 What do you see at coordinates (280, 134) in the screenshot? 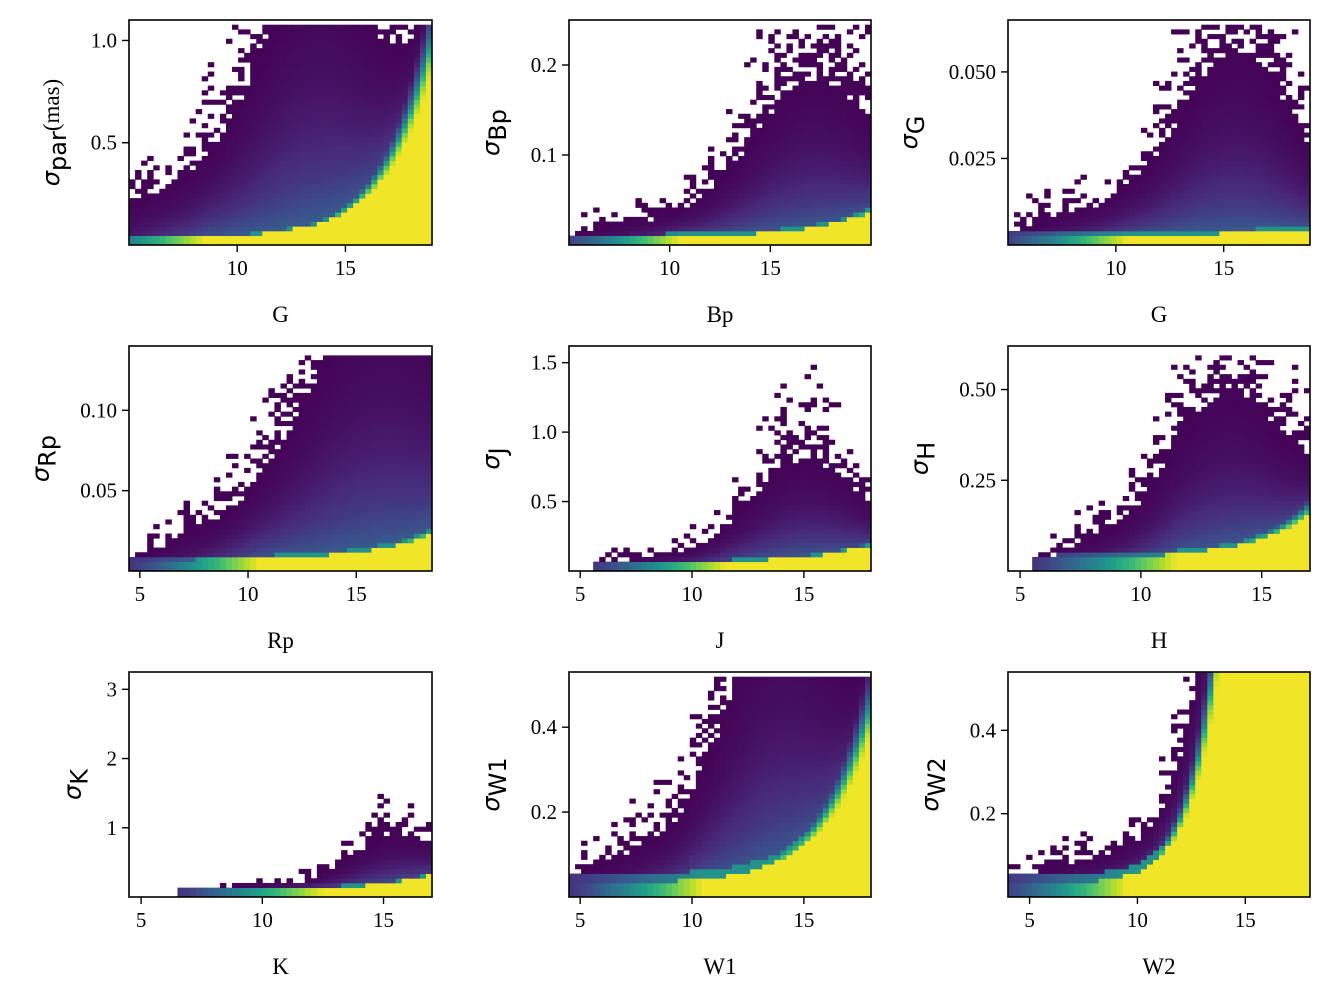
I see `heatmap-cells` at bounding box center [280, 134].